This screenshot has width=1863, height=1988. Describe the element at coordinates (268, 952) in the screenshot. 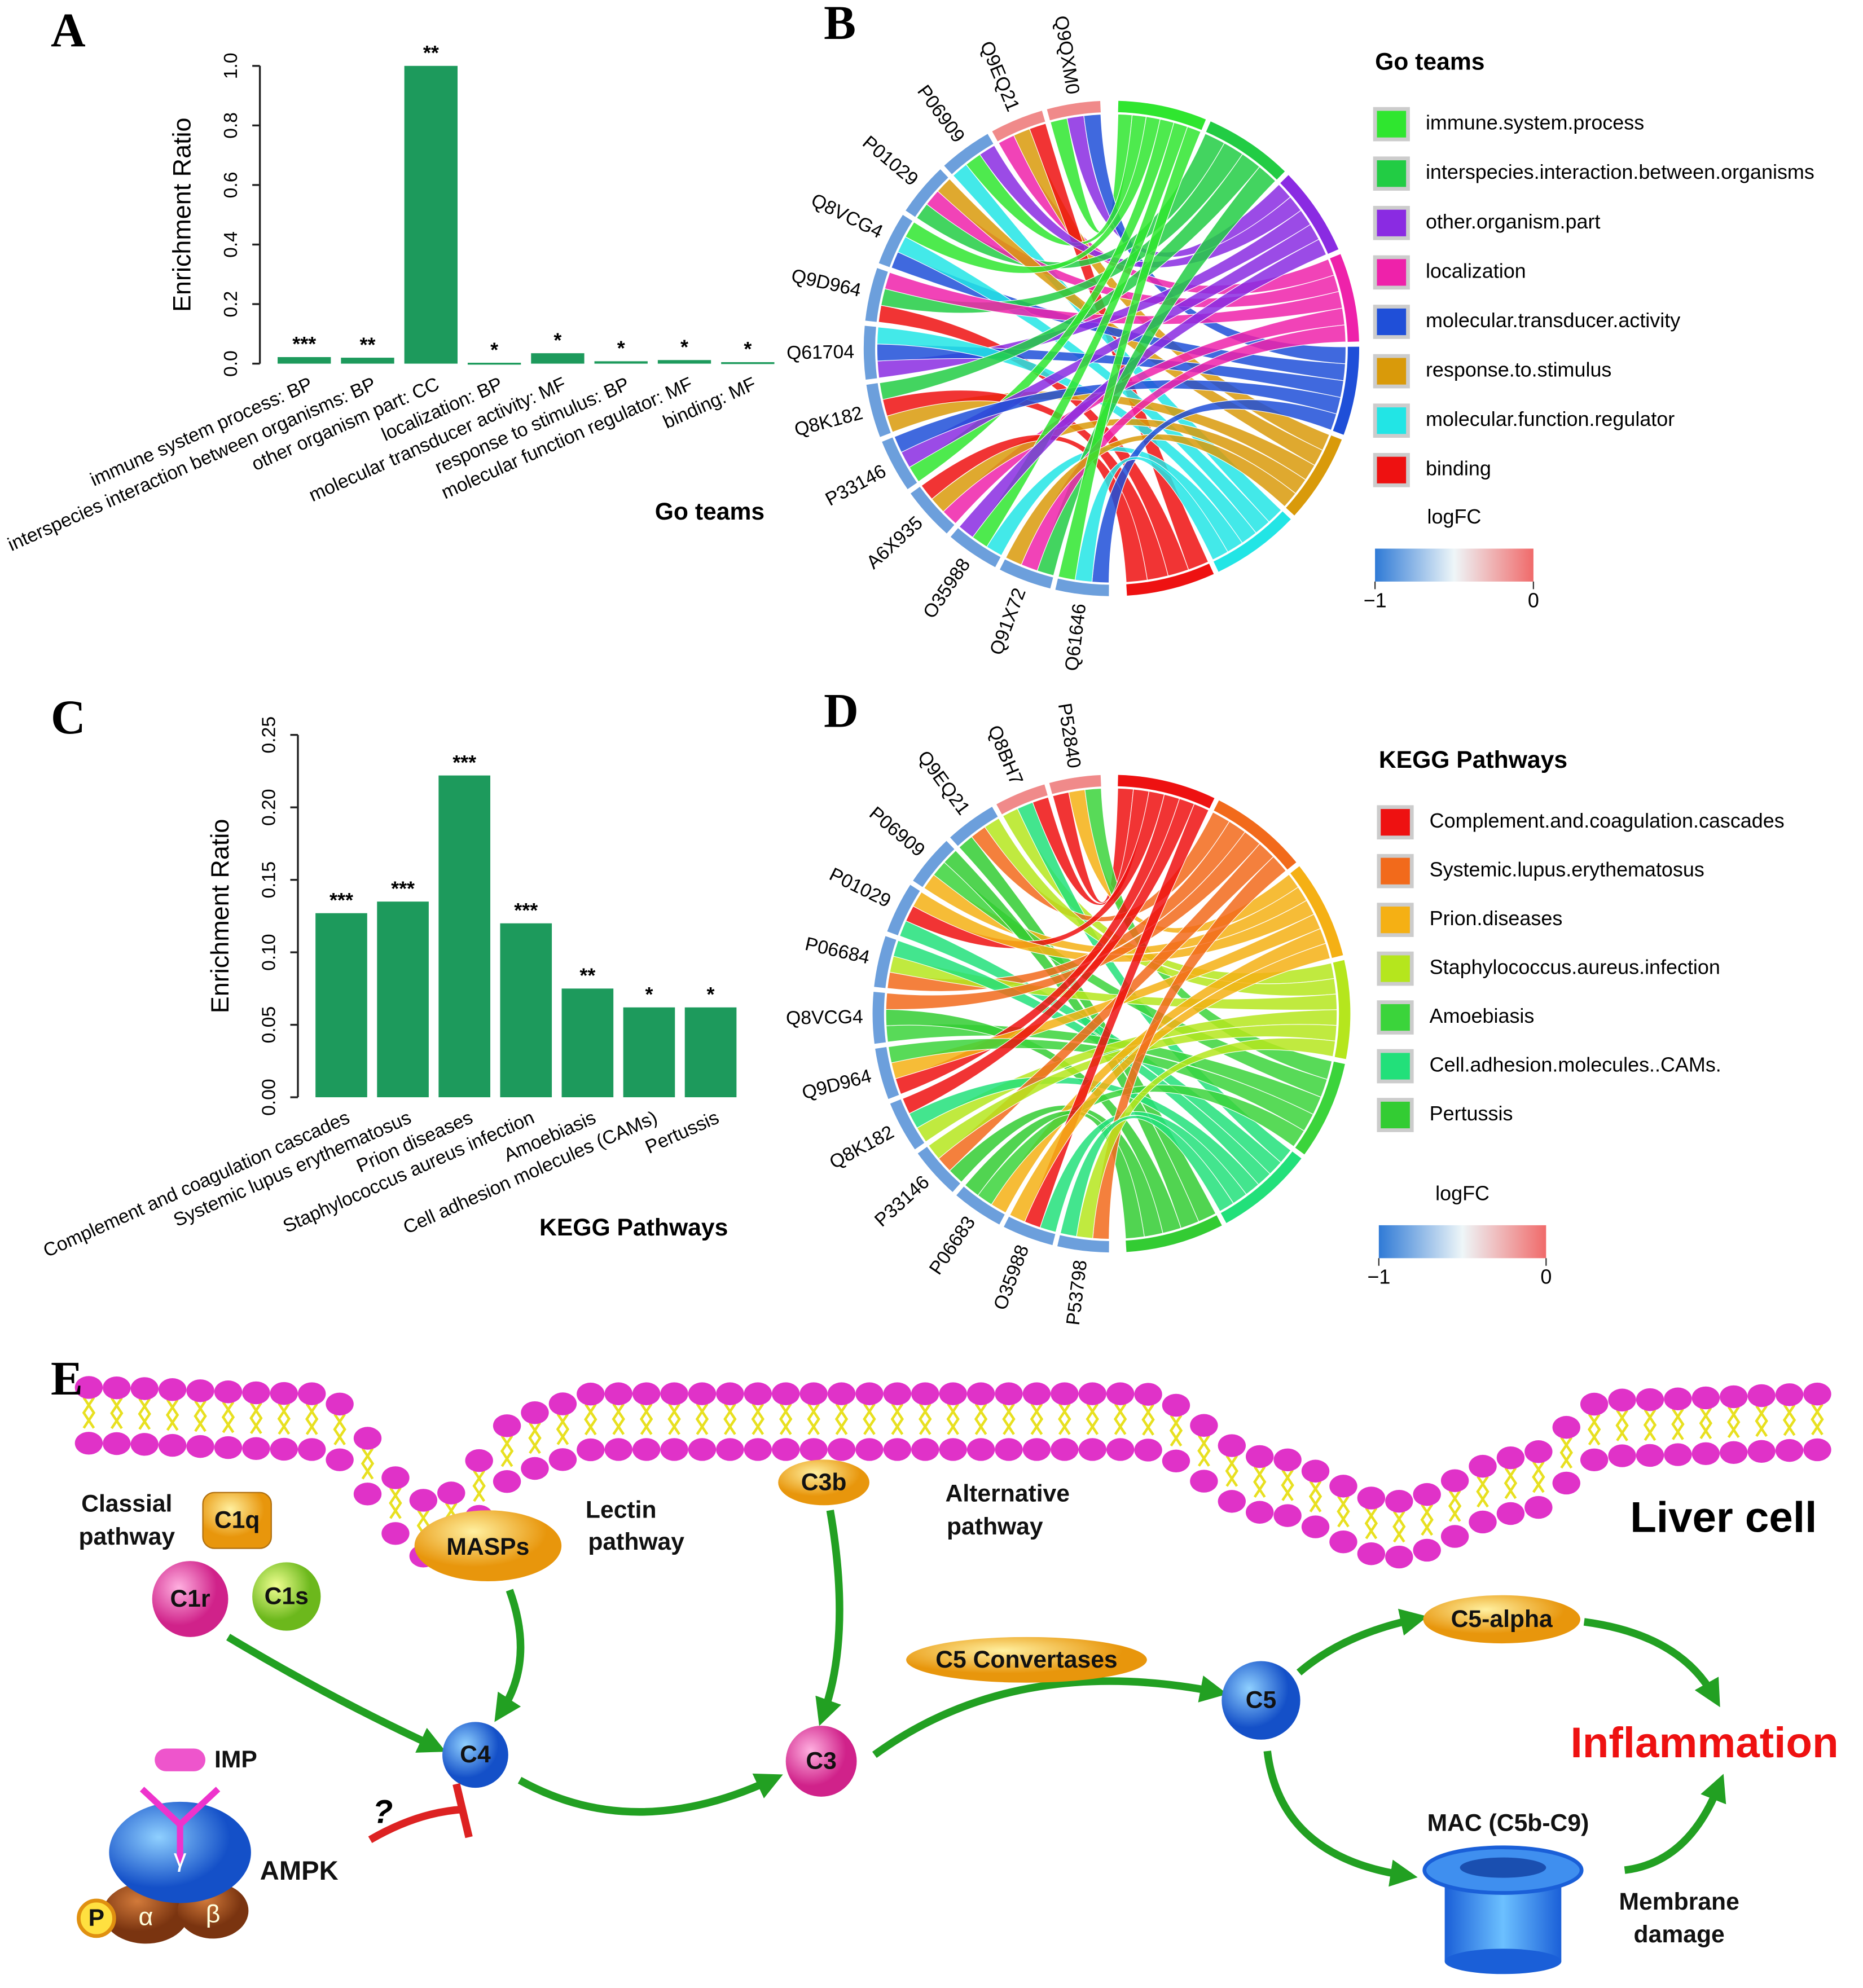

I see `y-tick-label: 0.10` at that location.